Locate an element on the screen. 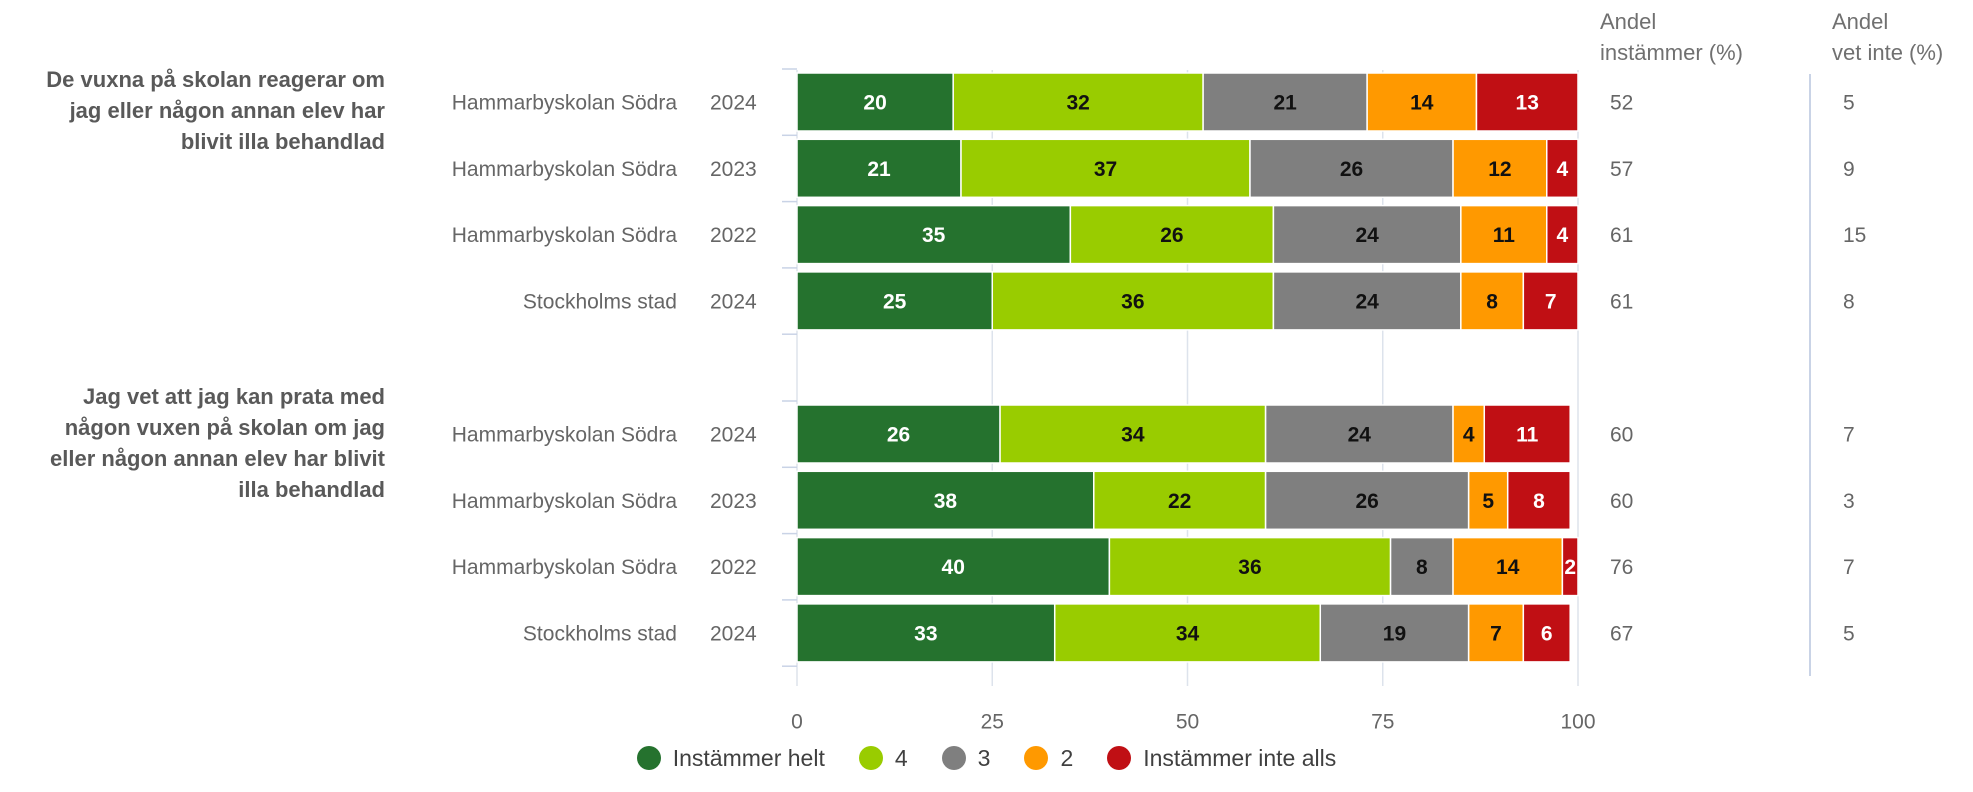 The image size is (1973, 792). bar-value-label: 7 is located at coordinates (1551, 301).